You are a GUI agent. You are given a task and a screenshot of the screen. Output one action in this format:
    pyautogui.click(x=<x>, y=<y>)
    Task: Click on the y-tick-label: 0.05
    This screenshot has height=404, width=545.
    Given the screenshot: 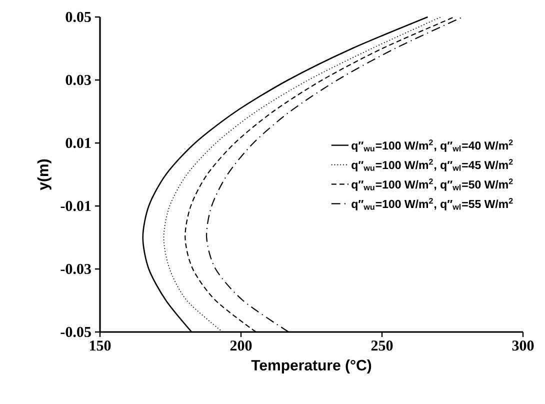 What is the action you would take?
    pyautogui.click(x=78, y=17)
    